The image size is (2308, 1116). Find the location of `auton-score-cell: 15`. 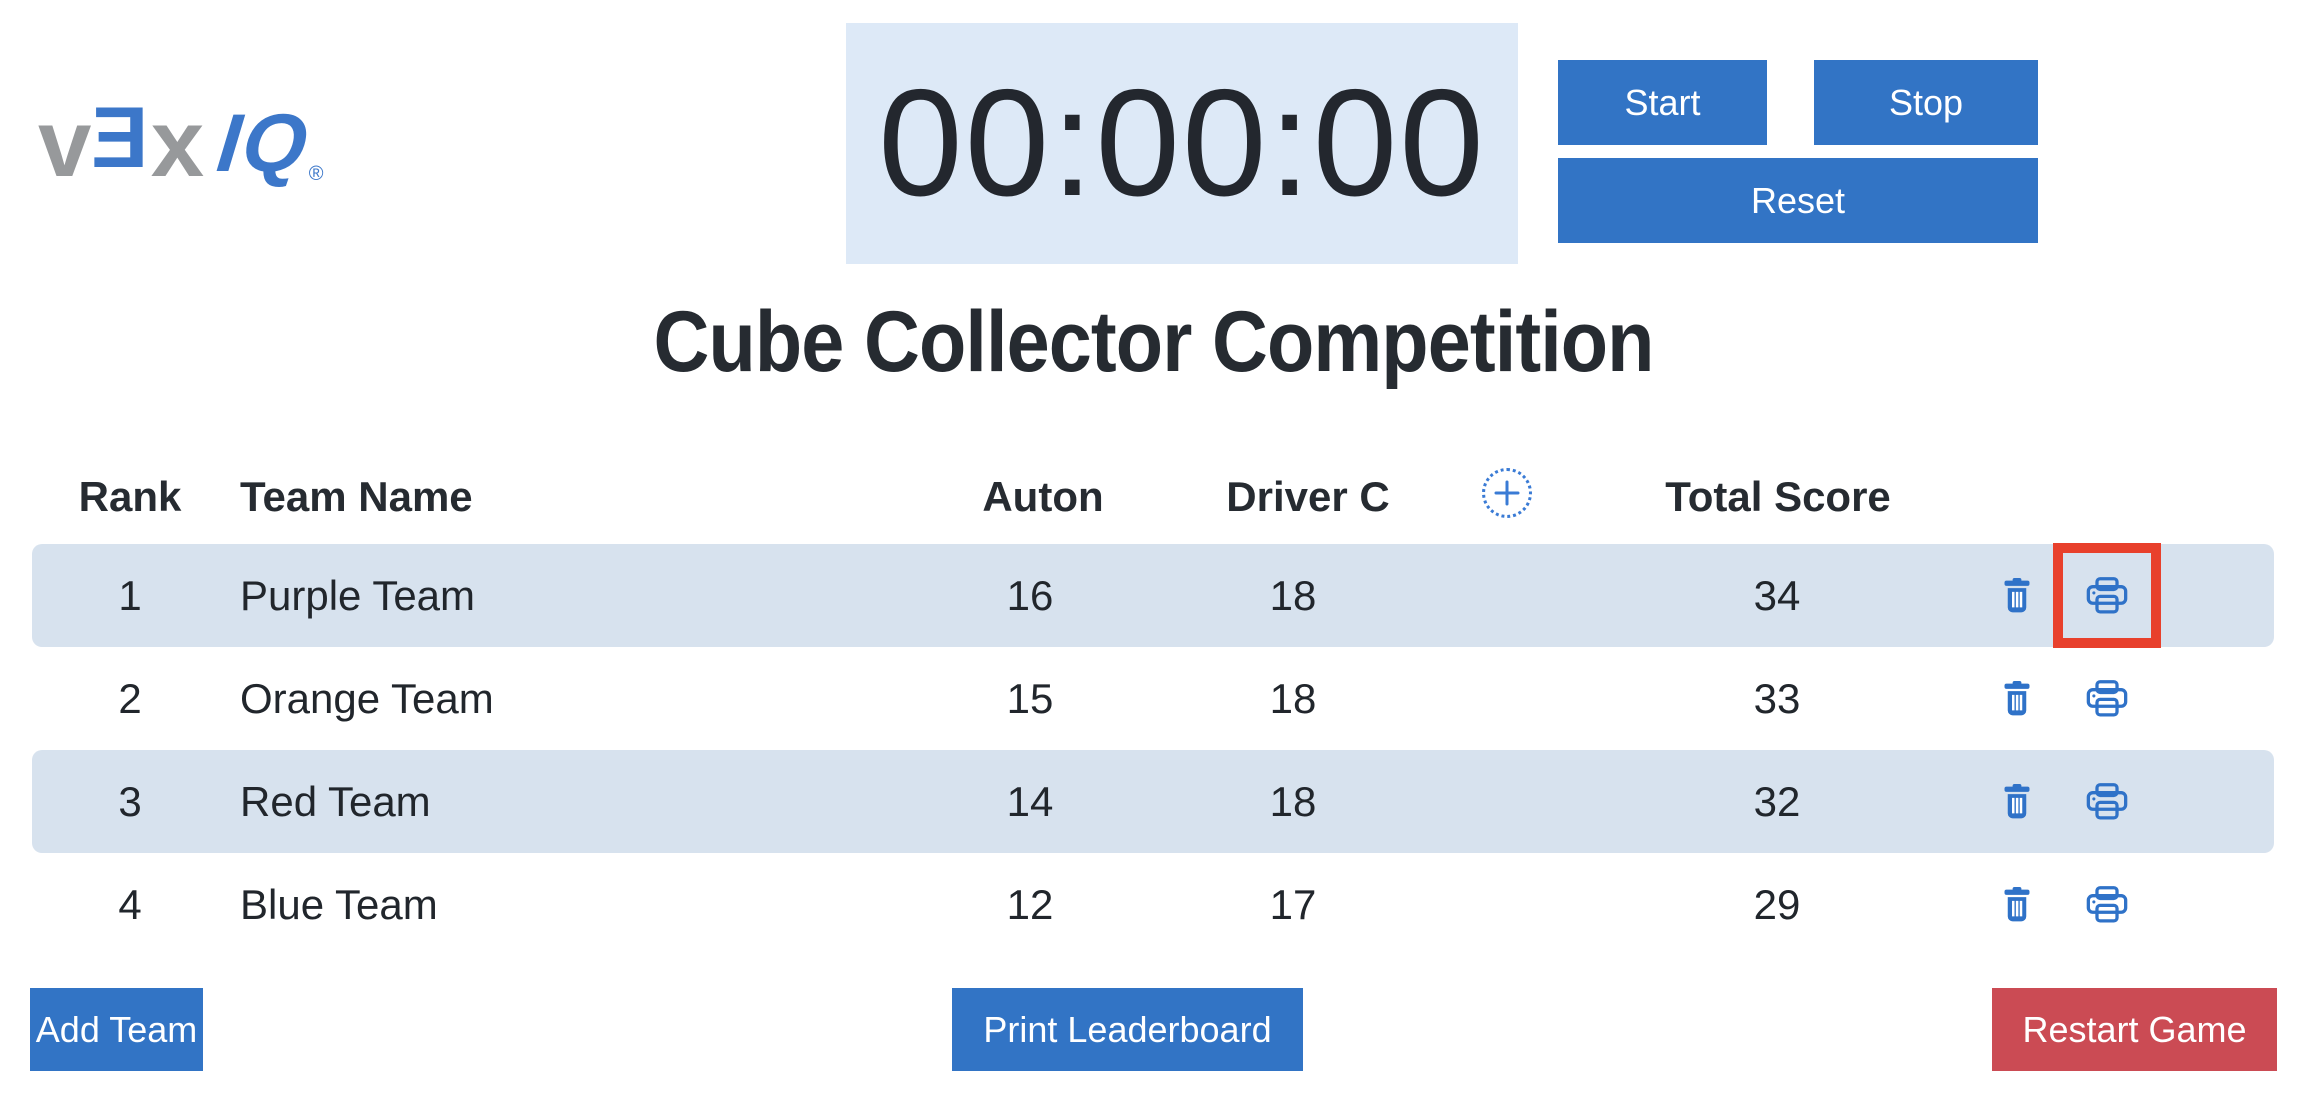

auton-score-cell: 15 is located at coordinates (1030, 698).